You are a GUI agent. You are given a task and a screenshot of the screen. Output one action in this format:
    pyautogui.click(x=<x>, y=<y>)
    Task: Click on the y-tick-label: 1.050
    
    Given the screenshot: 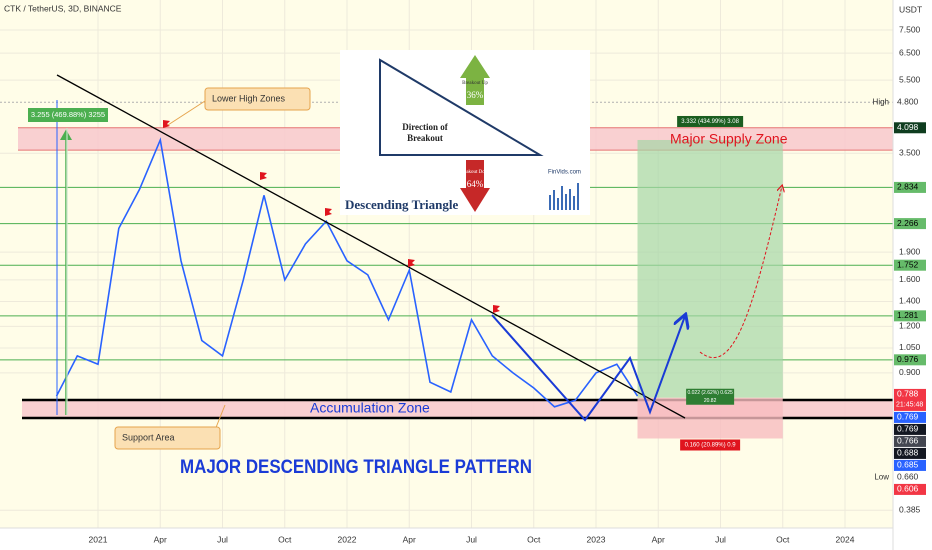 What is the action you would take?
    pyautogui.click(x=910, y=347)
    